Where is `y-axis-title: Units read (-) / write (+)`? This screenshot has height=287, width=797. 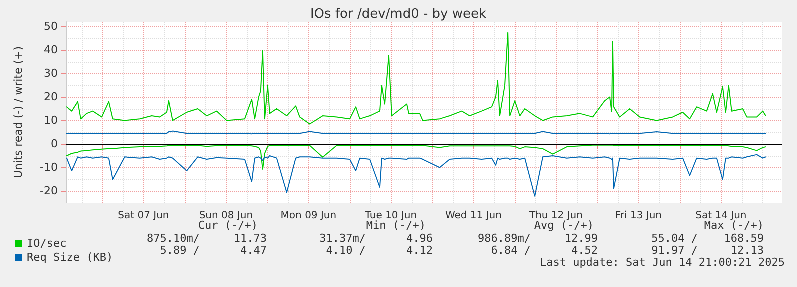
y-axis-title: Units read (-) / write (+) is located at coordinates (18, 112).